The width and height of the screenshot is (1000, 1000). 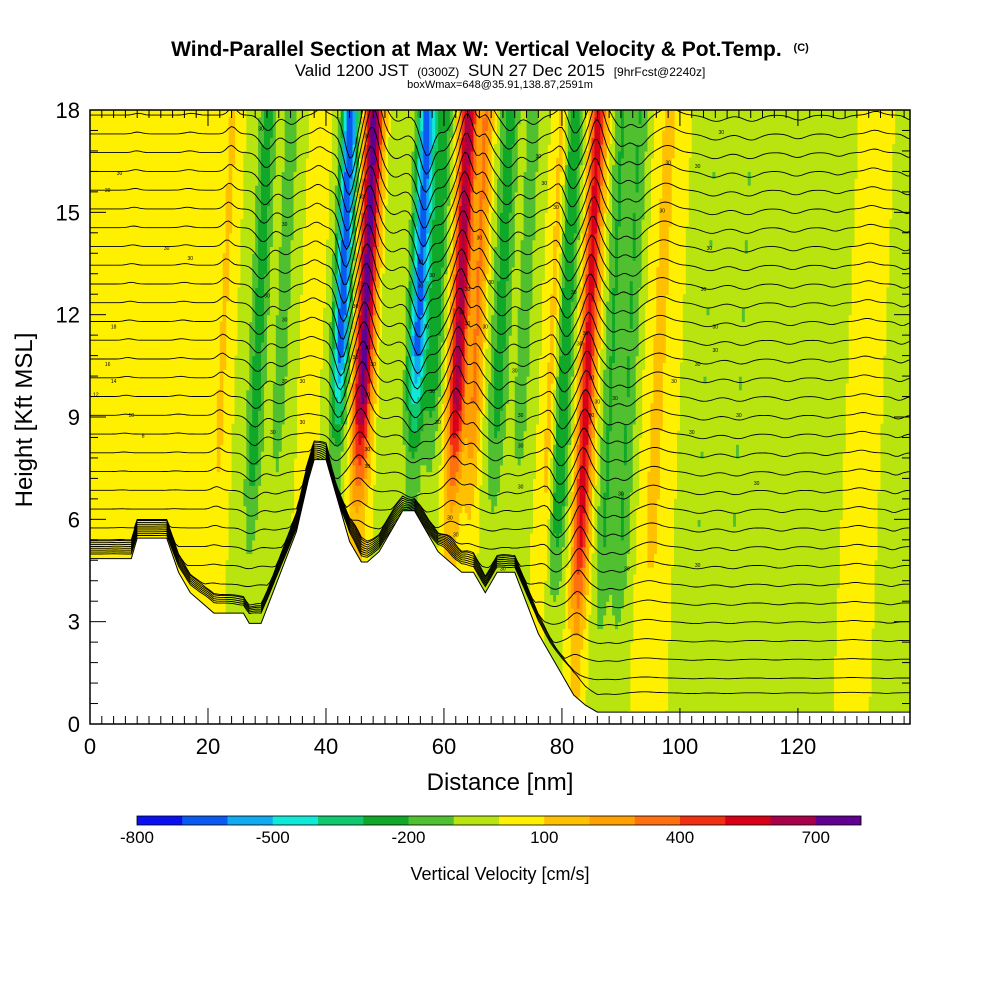 I want to click on chart-subtitle-b: SUN 27 Dec 2015, so click(x=536, y=70).